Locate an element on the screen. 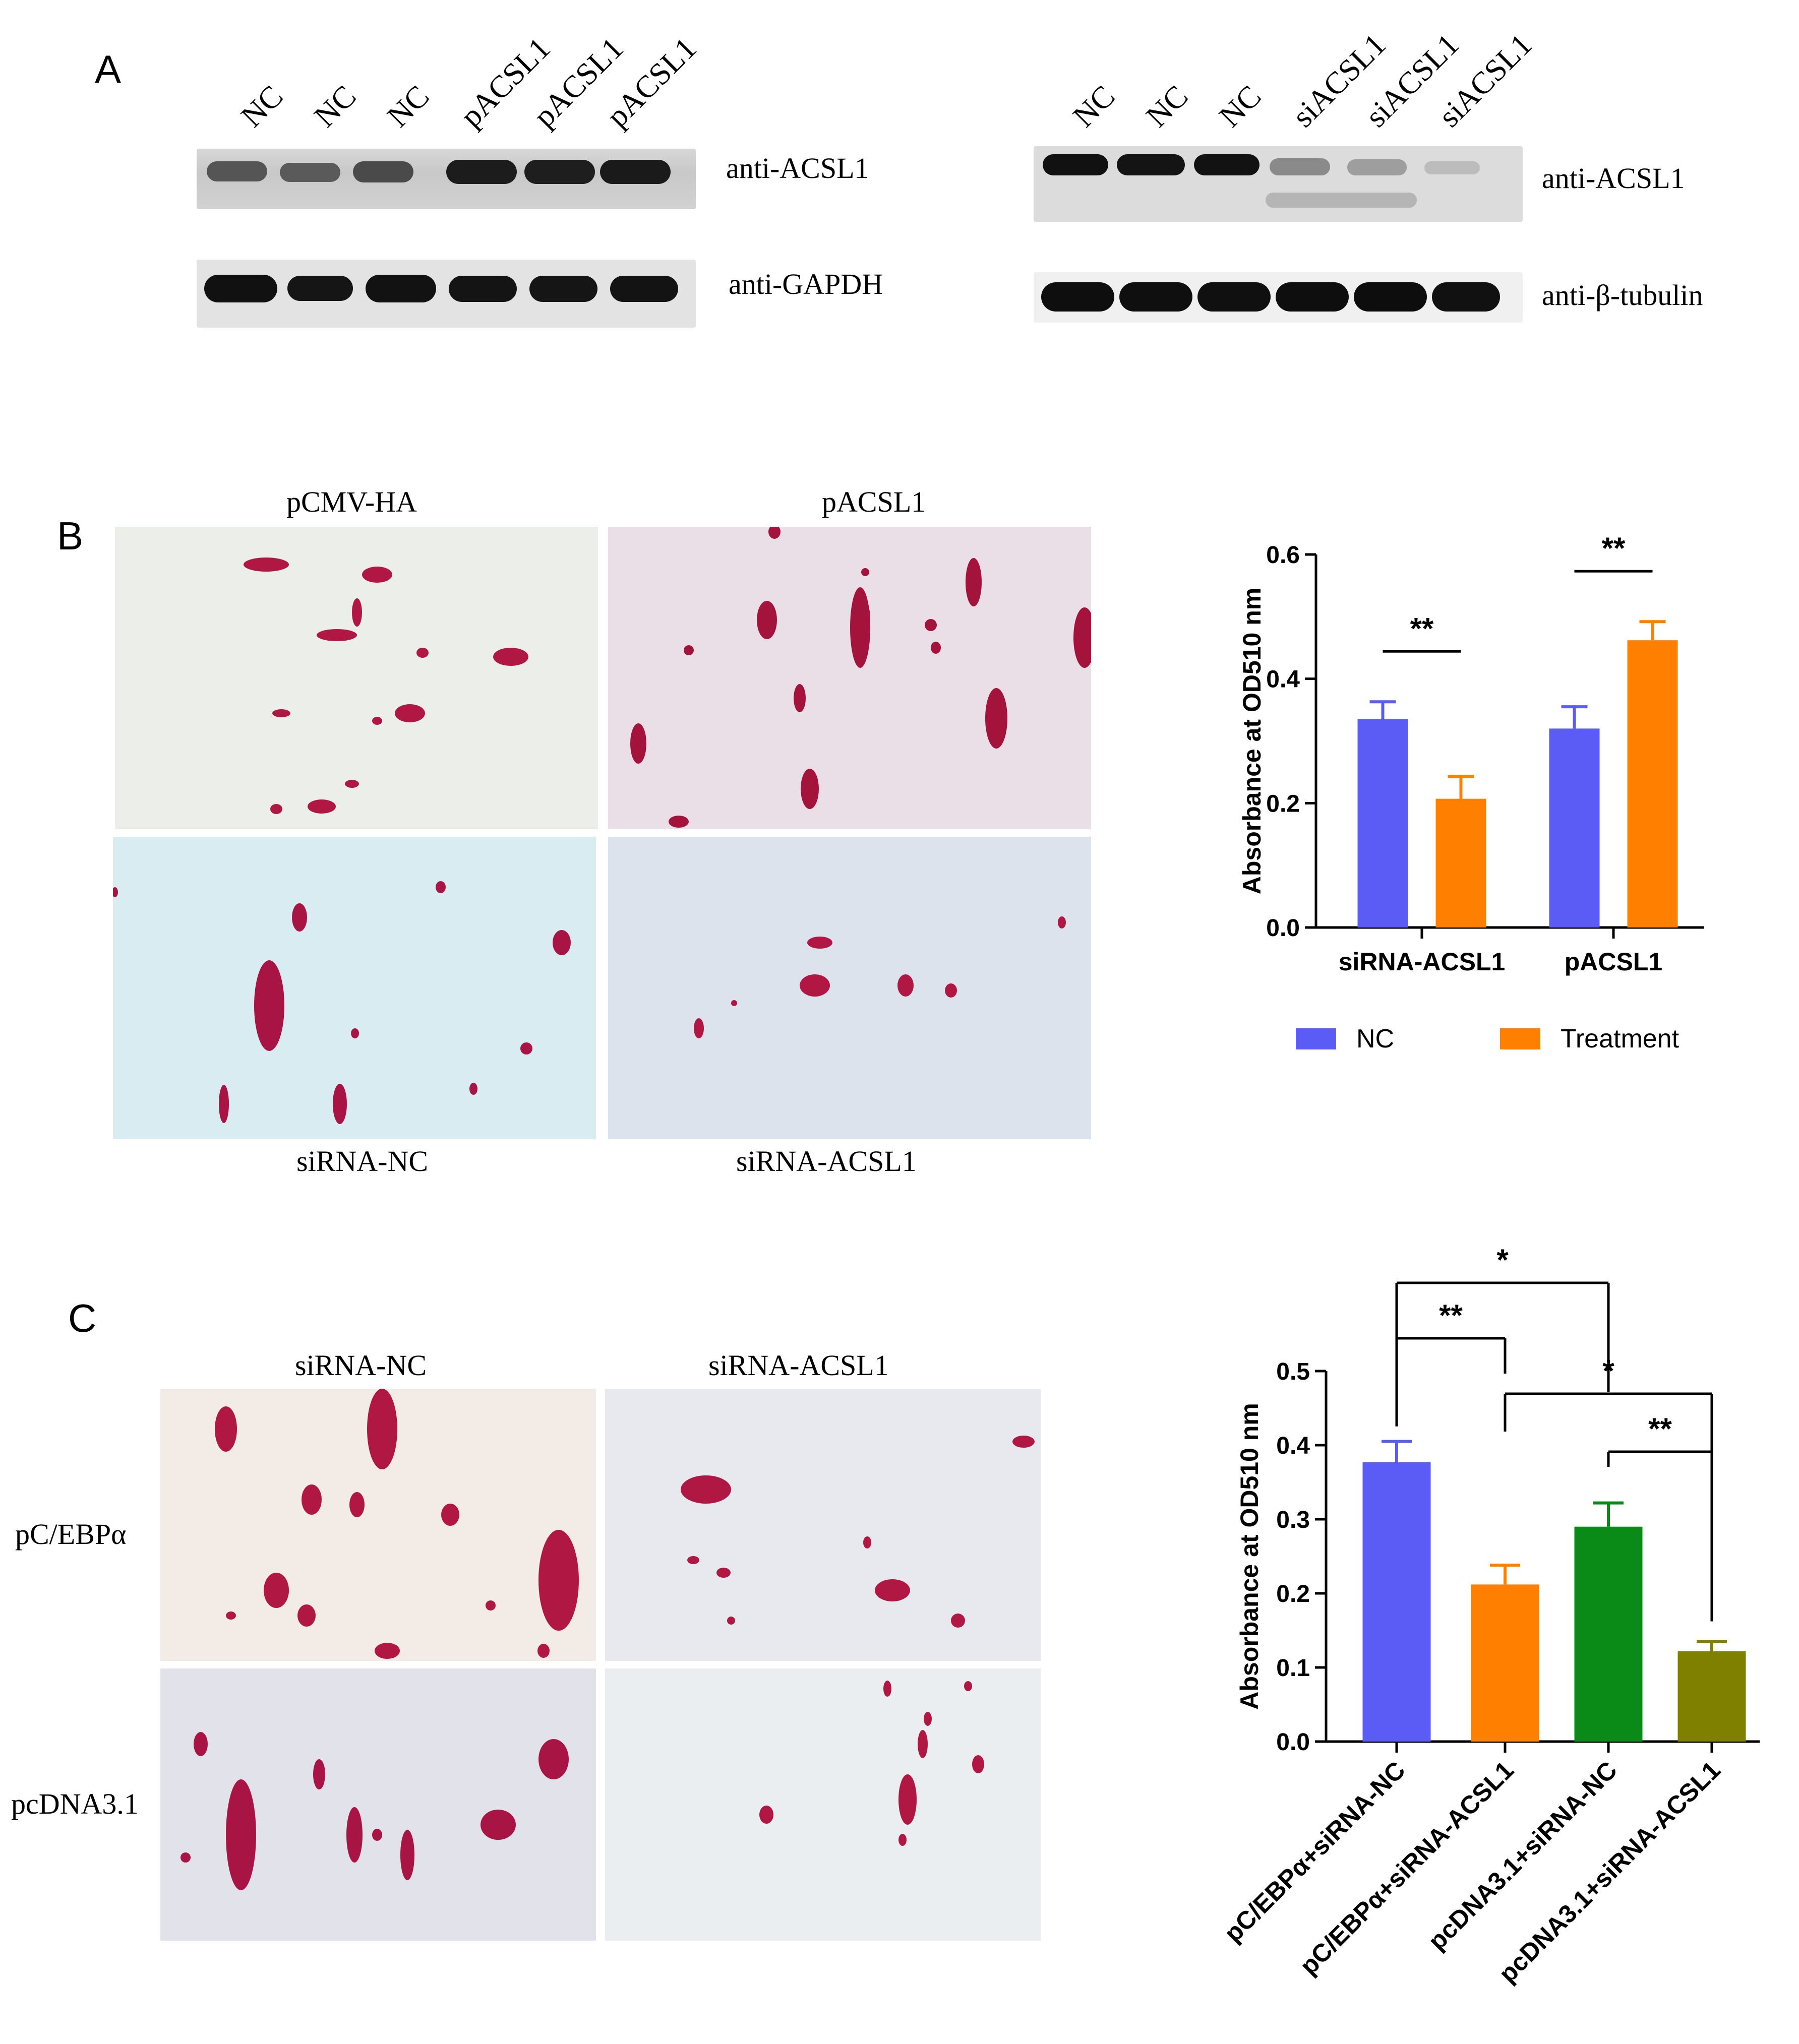 Image resolution: width=1799 pixels, height=2044 pixels. blot-right-lane-2: NC is located at coordinates (1168, 106).